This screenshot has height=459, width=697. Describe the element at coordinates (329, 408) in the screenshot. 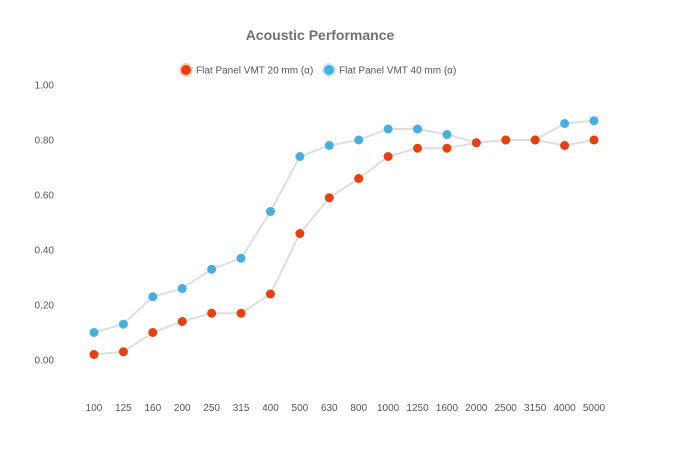

I see `x-tick-label: 630` at that location.